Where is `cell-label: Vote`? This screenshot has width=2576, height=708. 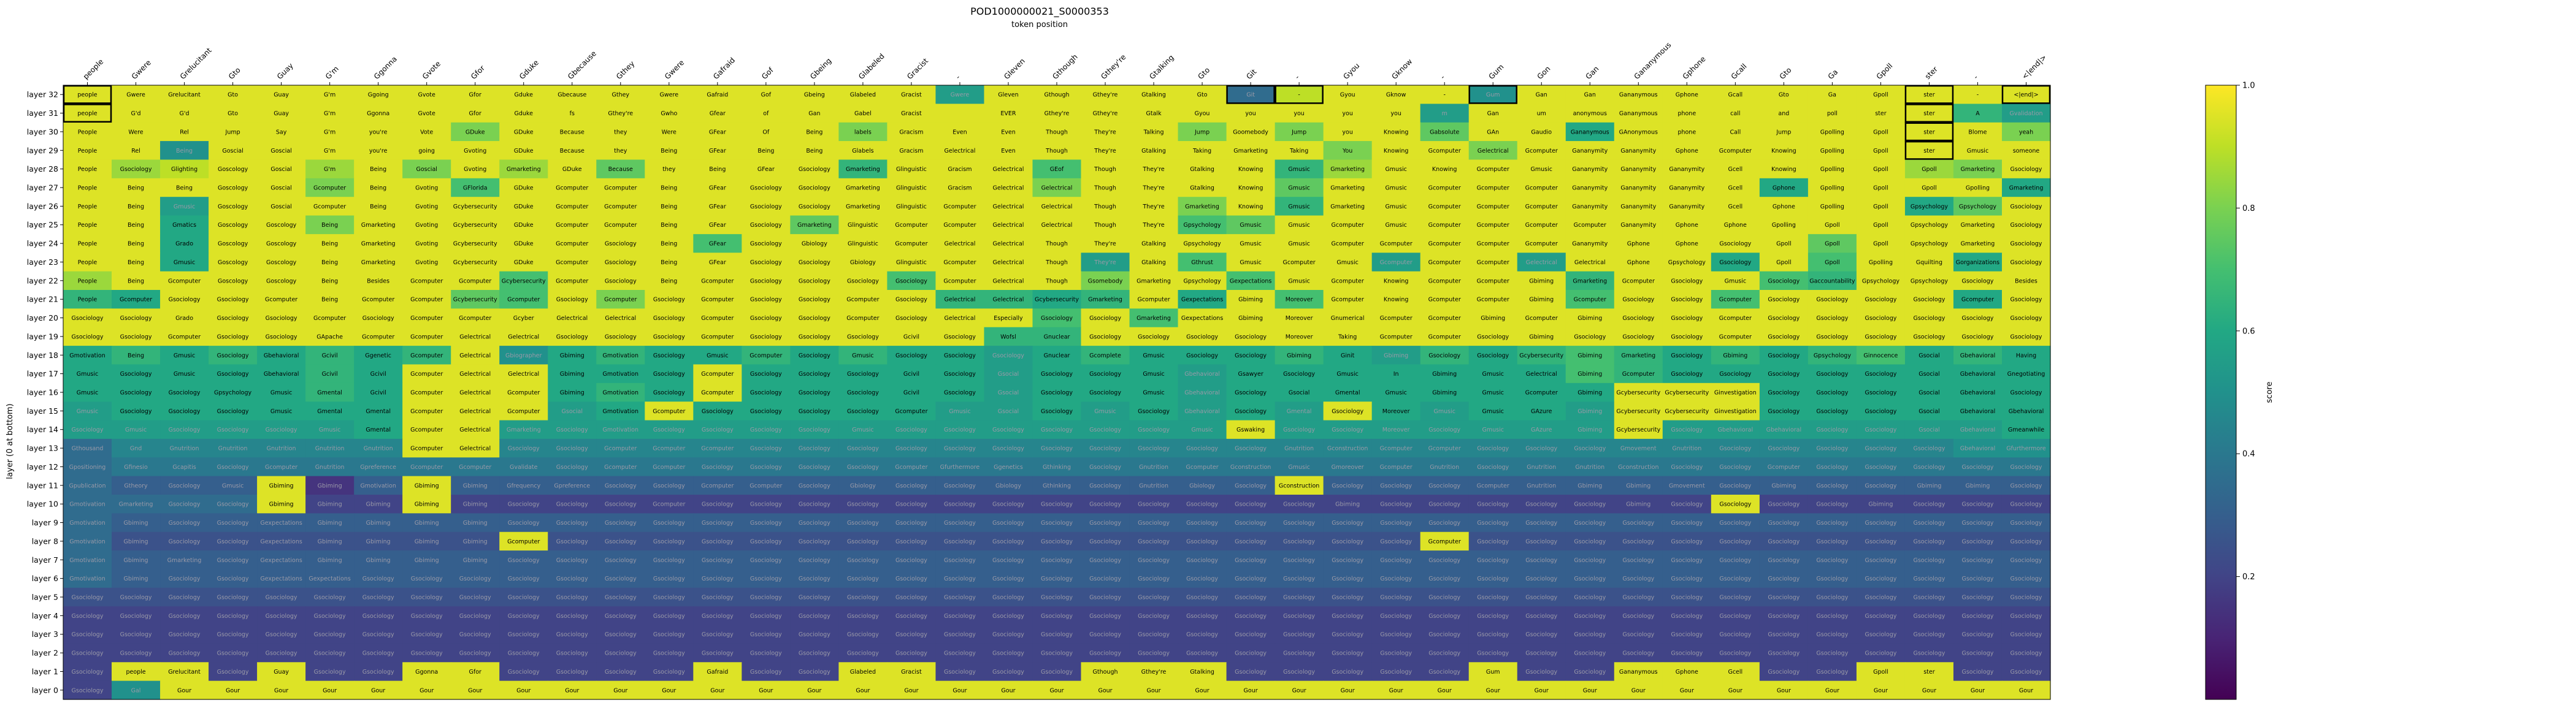
cell-label: Vote is located at coordinates (426, 132).